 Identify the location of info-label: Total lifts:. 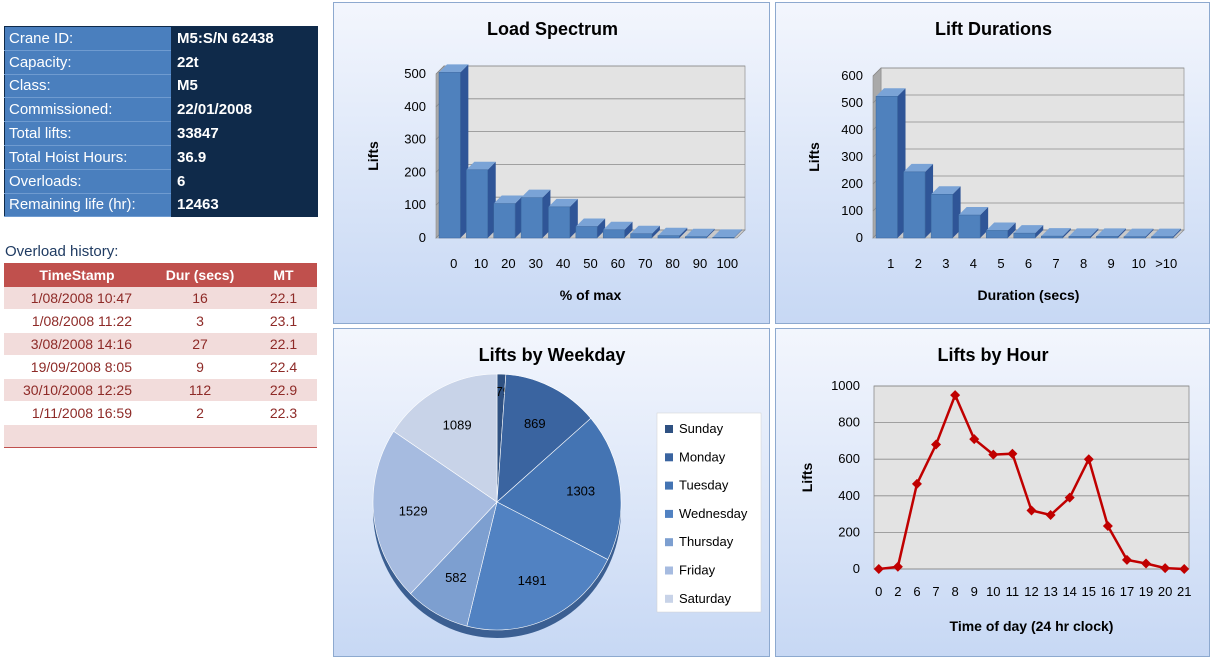
(88, 133).